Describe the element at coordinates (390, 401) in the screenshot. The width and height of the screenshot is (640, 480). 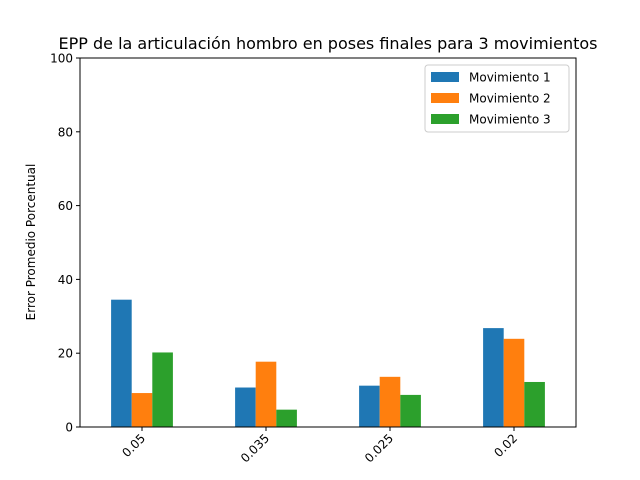
I see `bar-movimiento-2-0.025` at that location.